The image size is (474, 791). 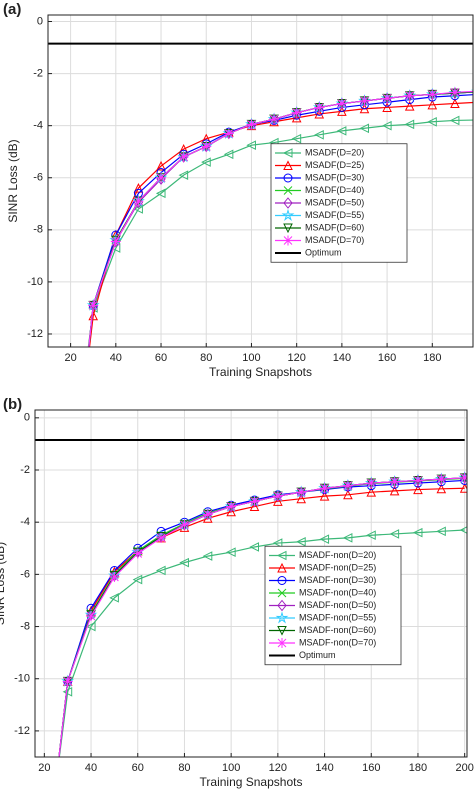 What do you see at coordinates (337, 617) in the screenshot?
I see `legend-label: MSADF-non(D=55)` at bounding box center [337, 617].